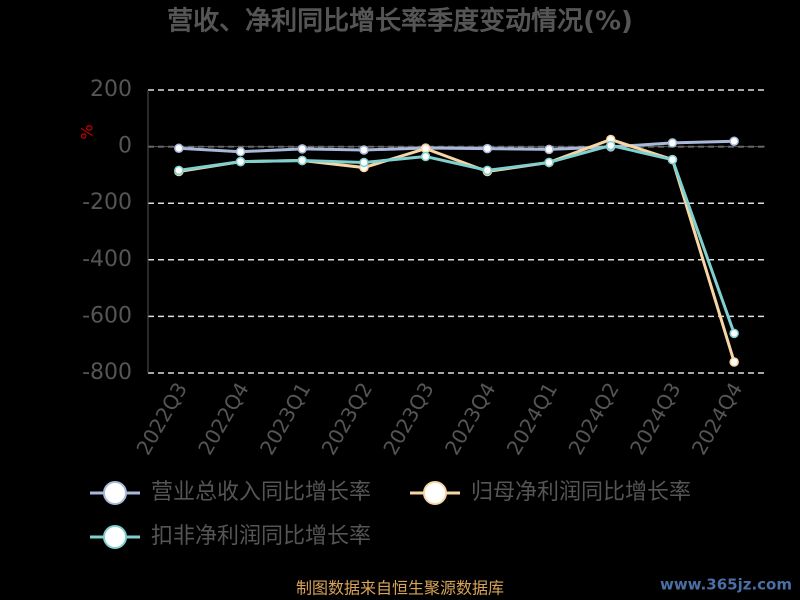 The width and height of the screenshot is (800, 600). What do you see at coordinates (125, 146) in the screenshot?
I see `y-tick-label: 0` at bounding box center [125, 146].